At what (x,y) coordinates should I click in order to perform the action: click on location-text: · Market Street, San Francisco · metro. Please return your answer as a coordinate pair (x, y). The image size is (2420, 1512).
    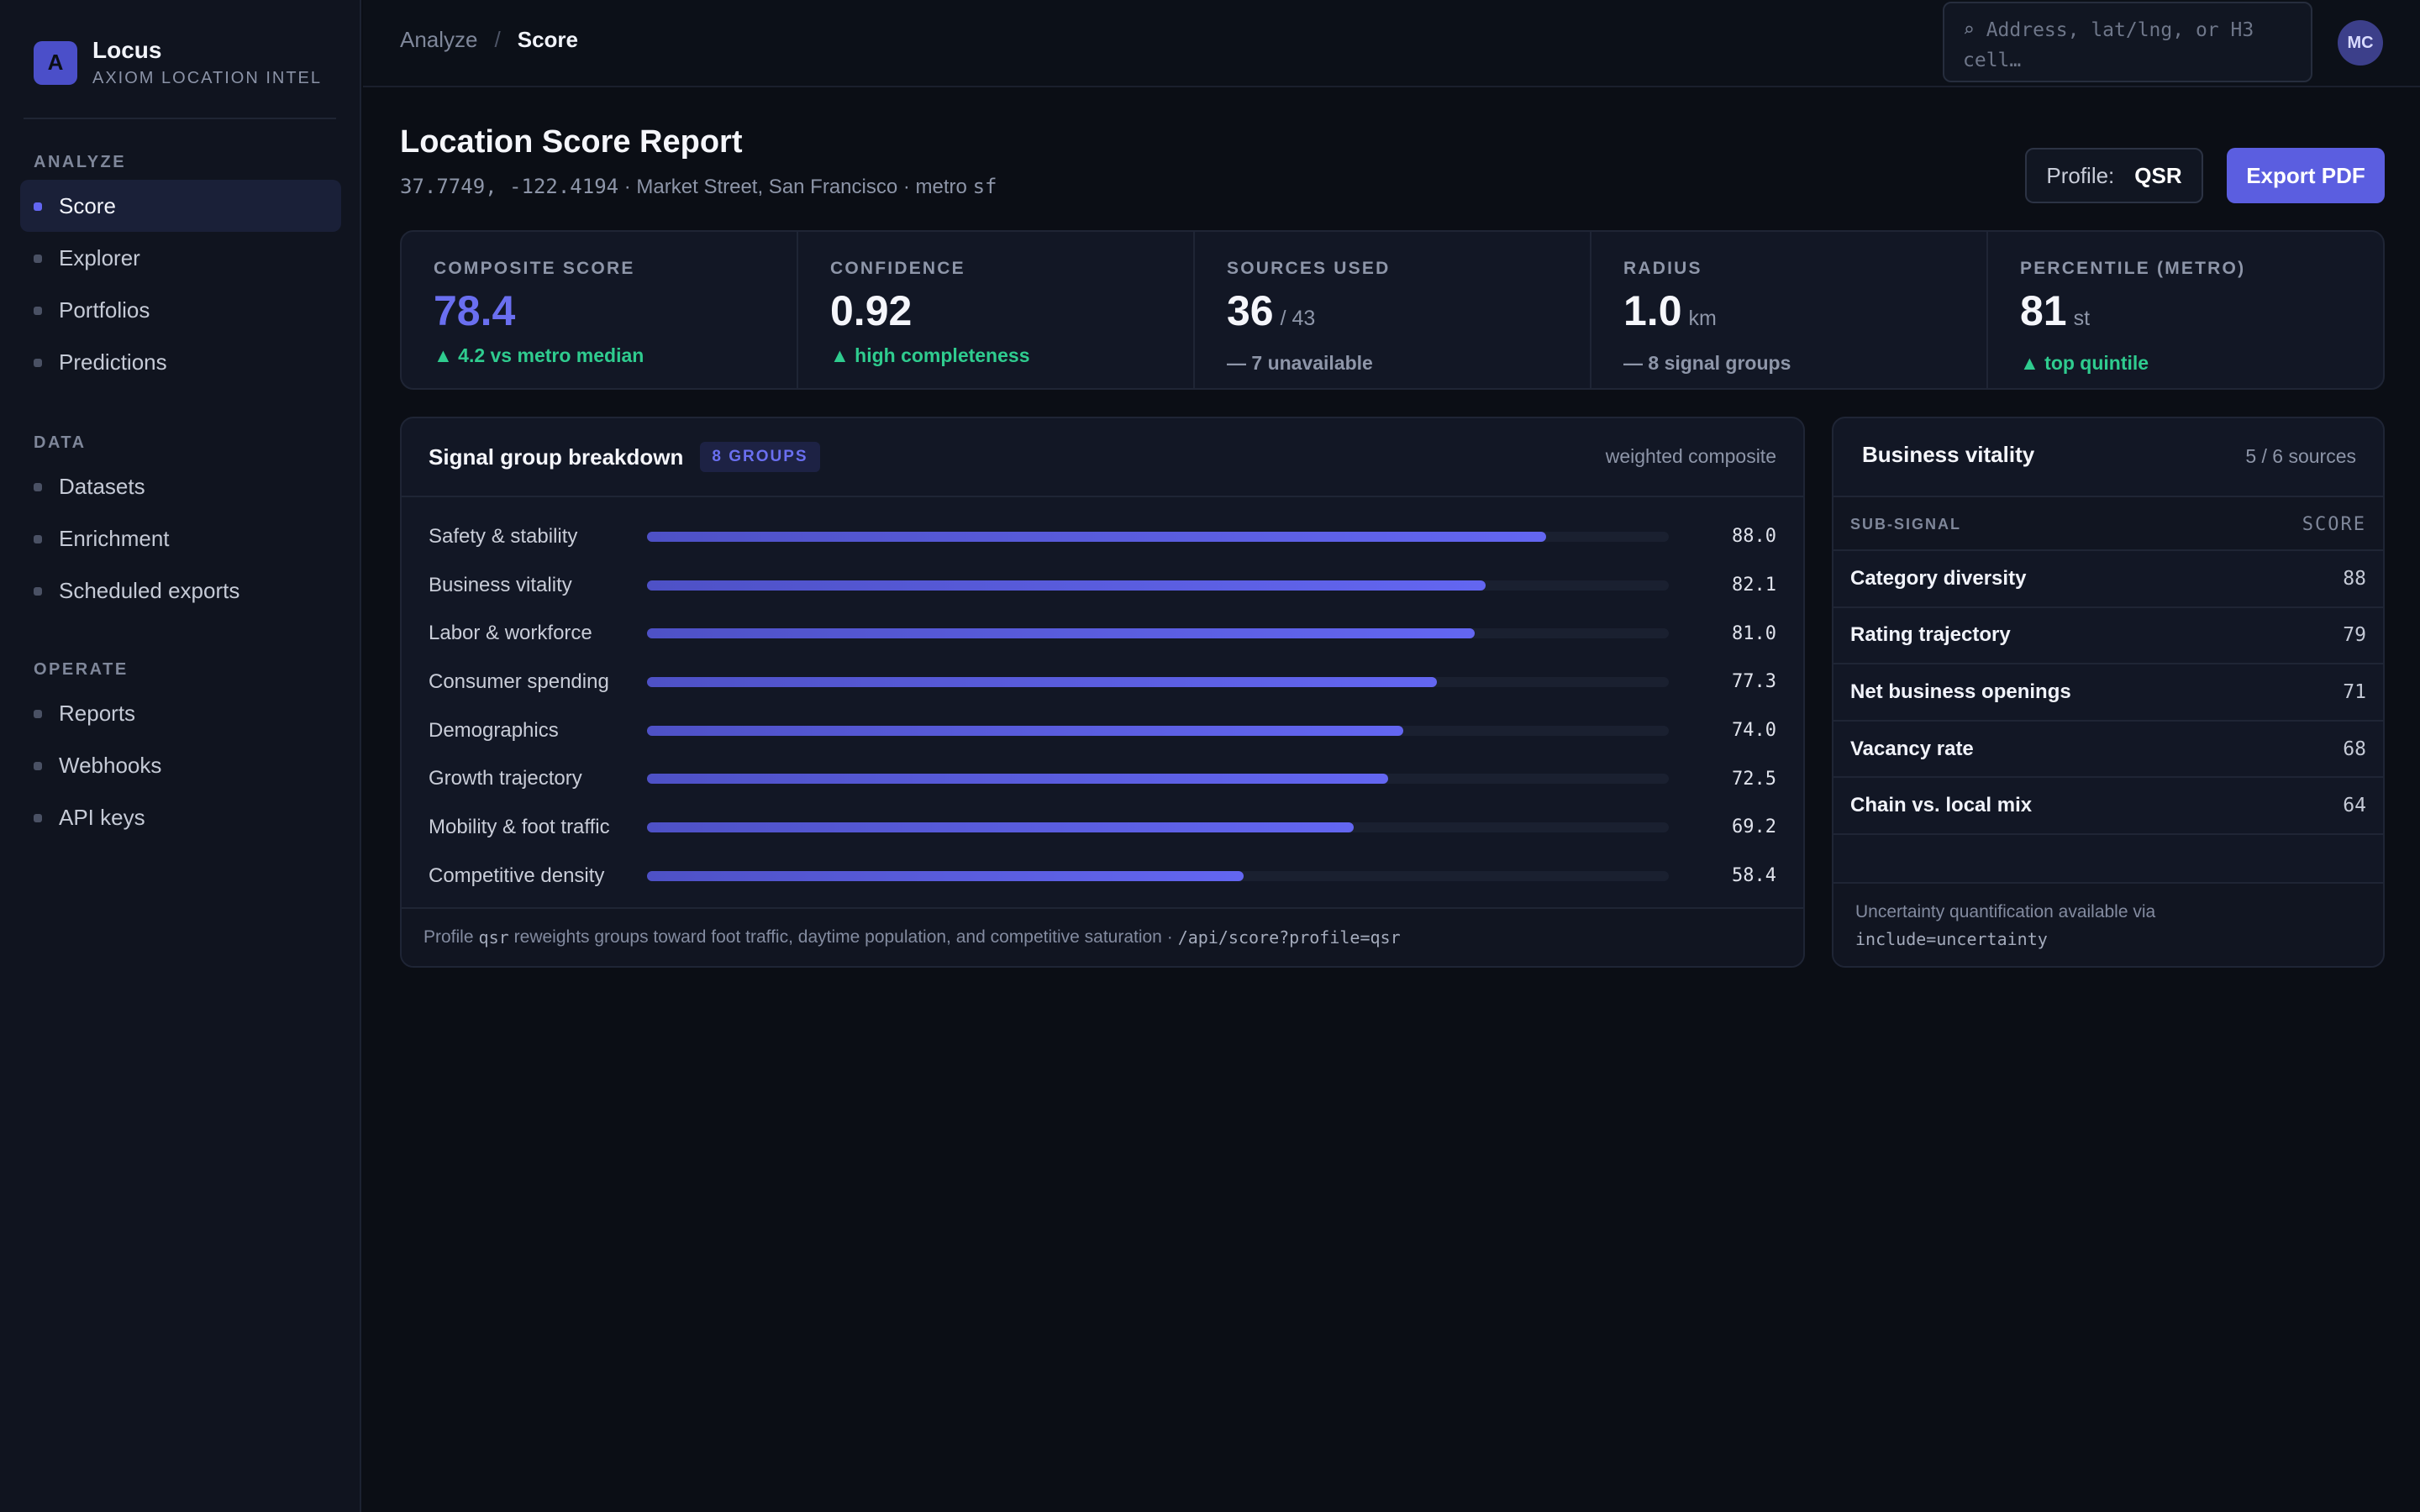
    Looking at the image, I should click on (795, 187).